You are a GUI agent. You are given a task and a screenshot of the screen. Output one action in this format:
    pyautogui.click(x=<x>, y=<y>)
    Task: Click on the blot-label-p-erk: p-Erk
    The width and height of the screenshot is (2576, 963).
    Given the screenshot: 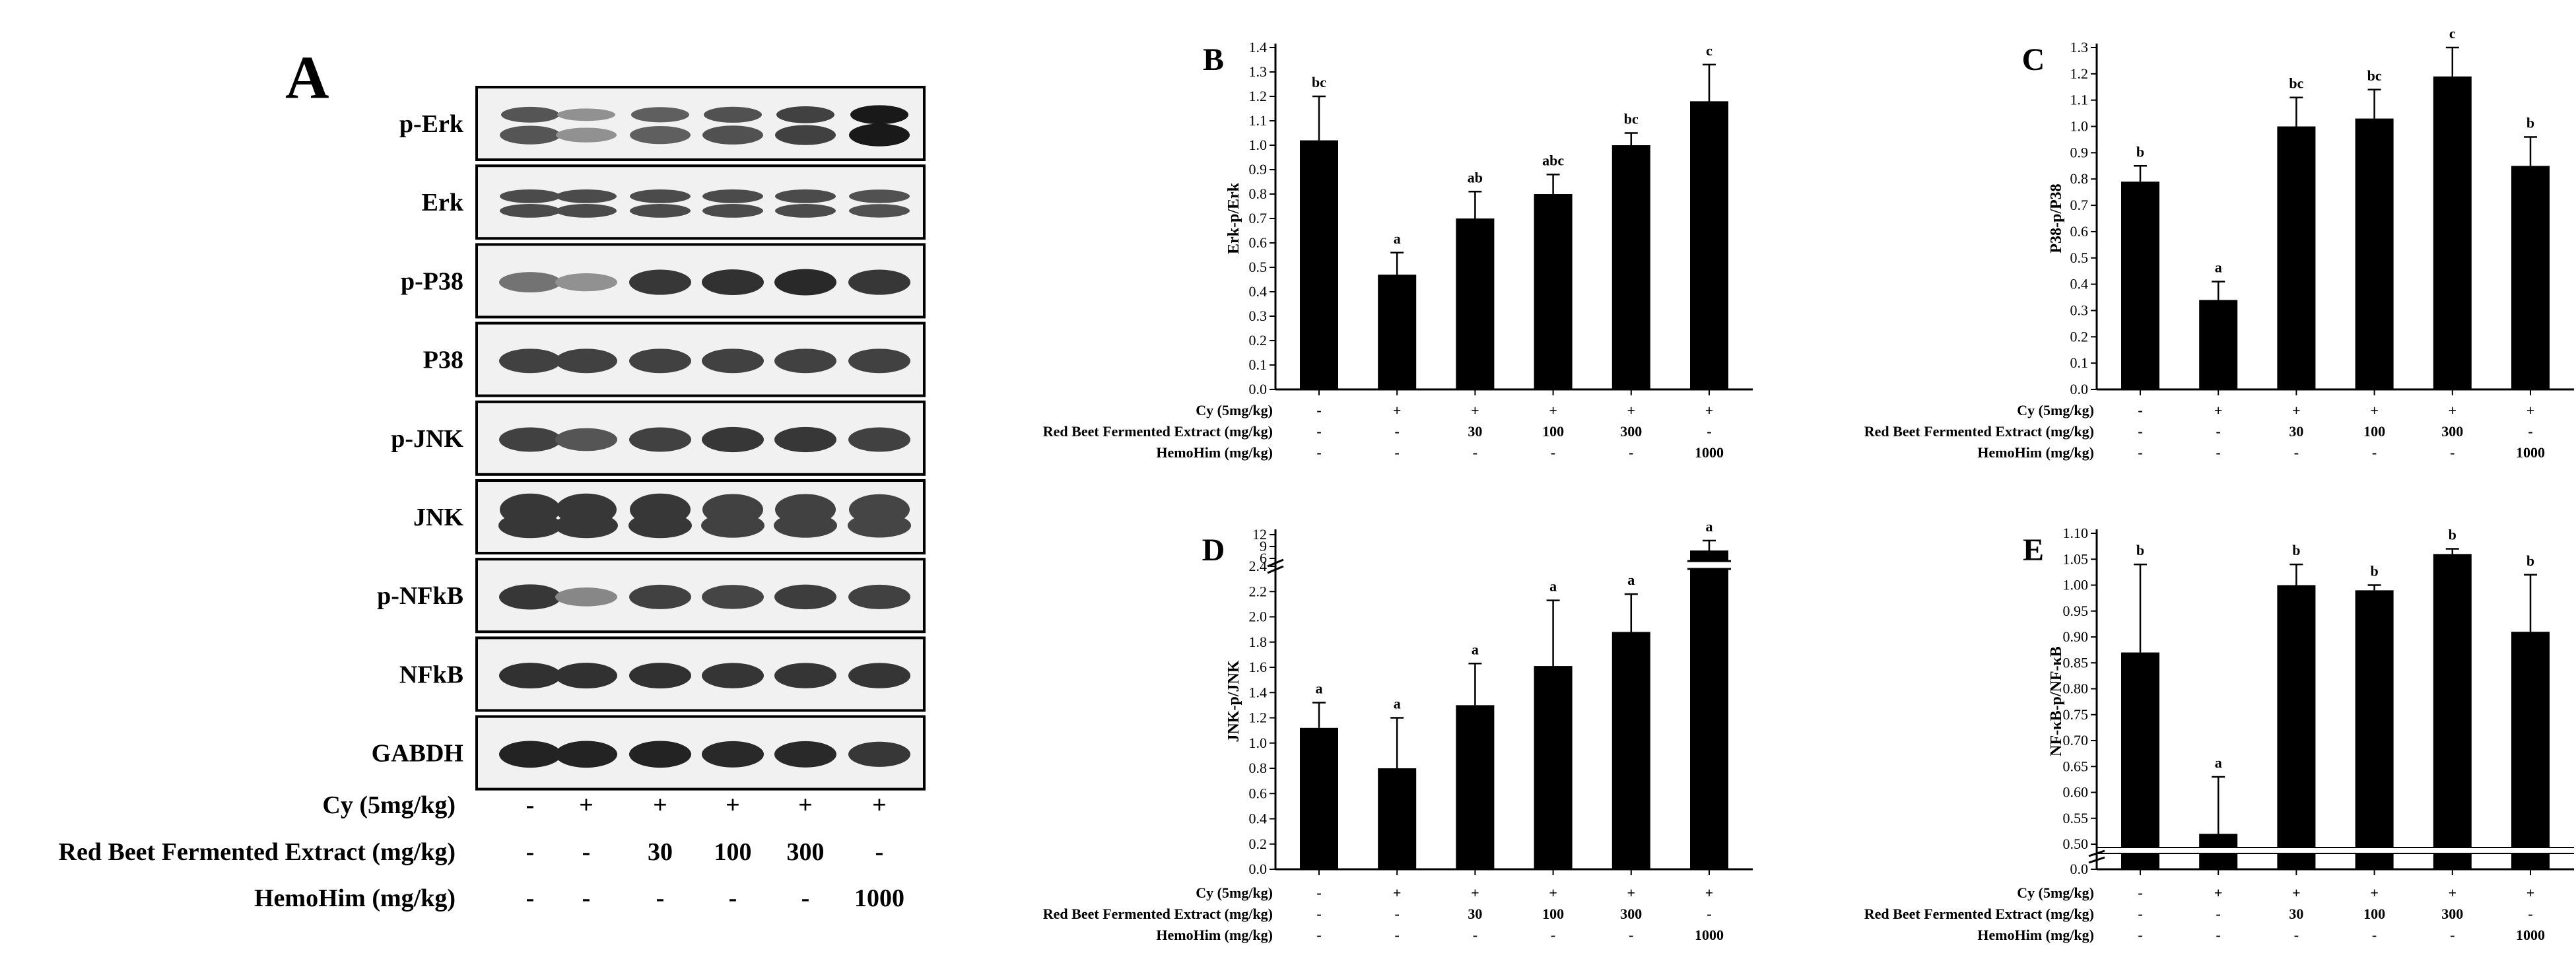 What is the action you would take?
    pyautogui.click(x=432, y=124)
    